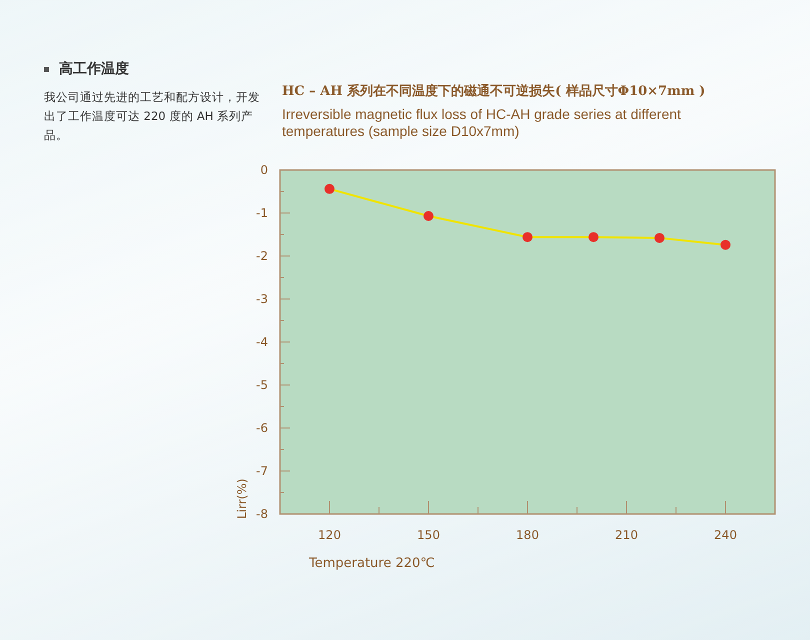 This screenshot has height=640, width=810. What do you see at coordinates (329, 535) in the screenshot?
I see `x-tick-label: 120` at bounding box center [329, 535].